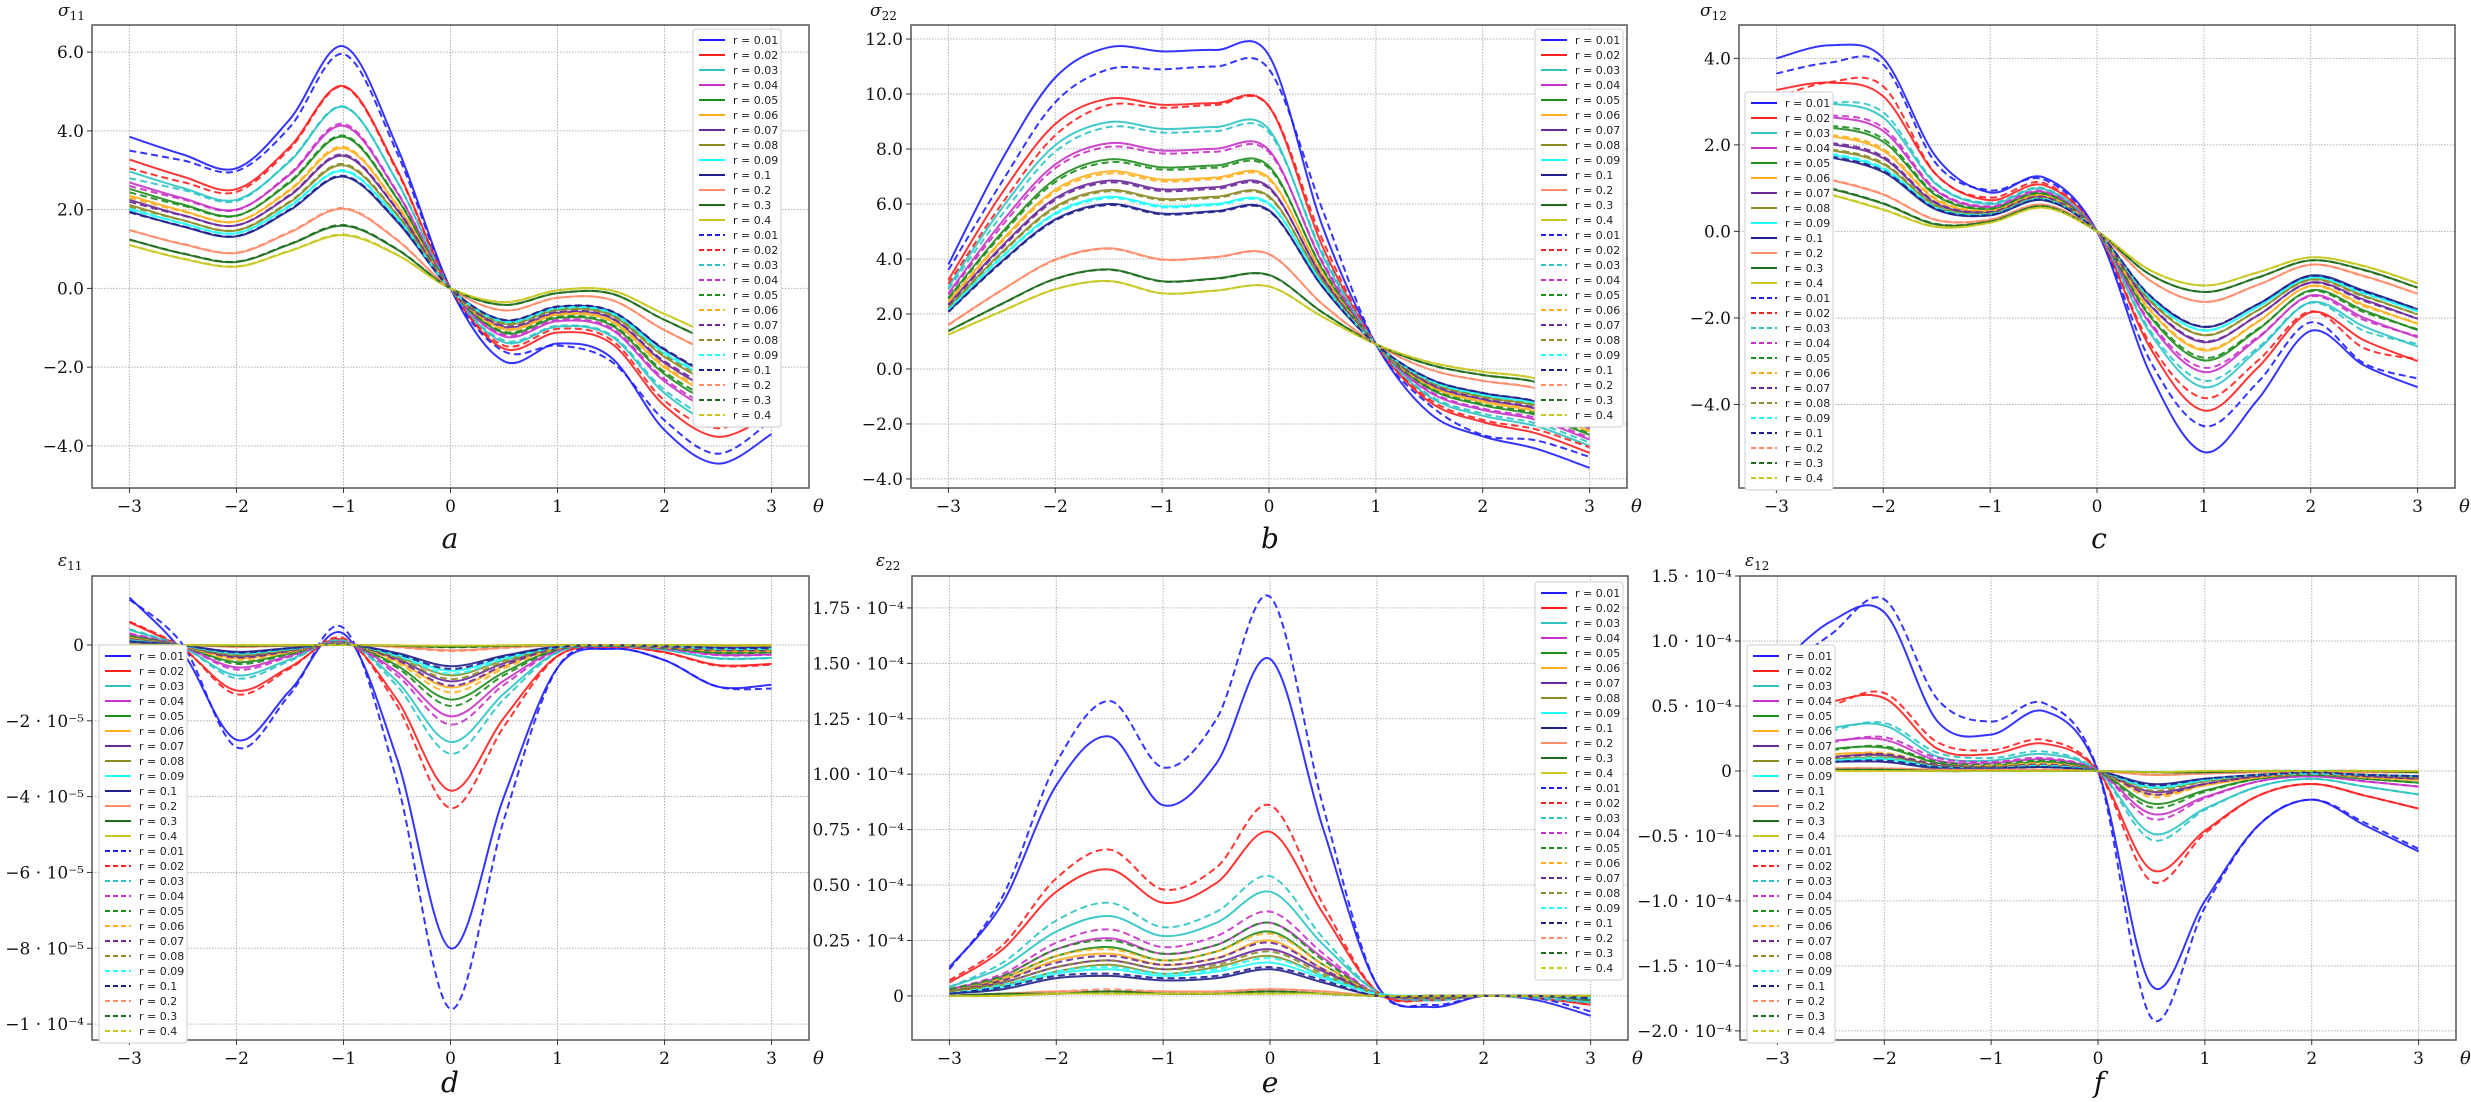 This screenshot has height=1102, width=2471. I want to click on y-tick-label: 4.0, so click(1717, 59).